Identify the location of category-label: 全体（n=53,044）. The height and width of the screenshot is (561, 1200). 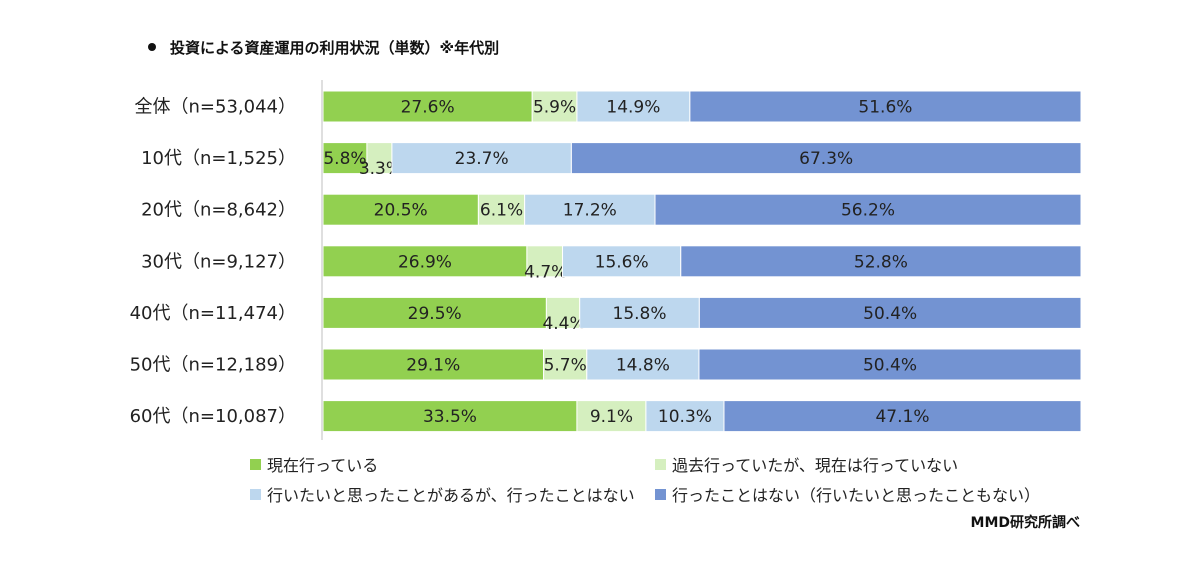
(215, 107).